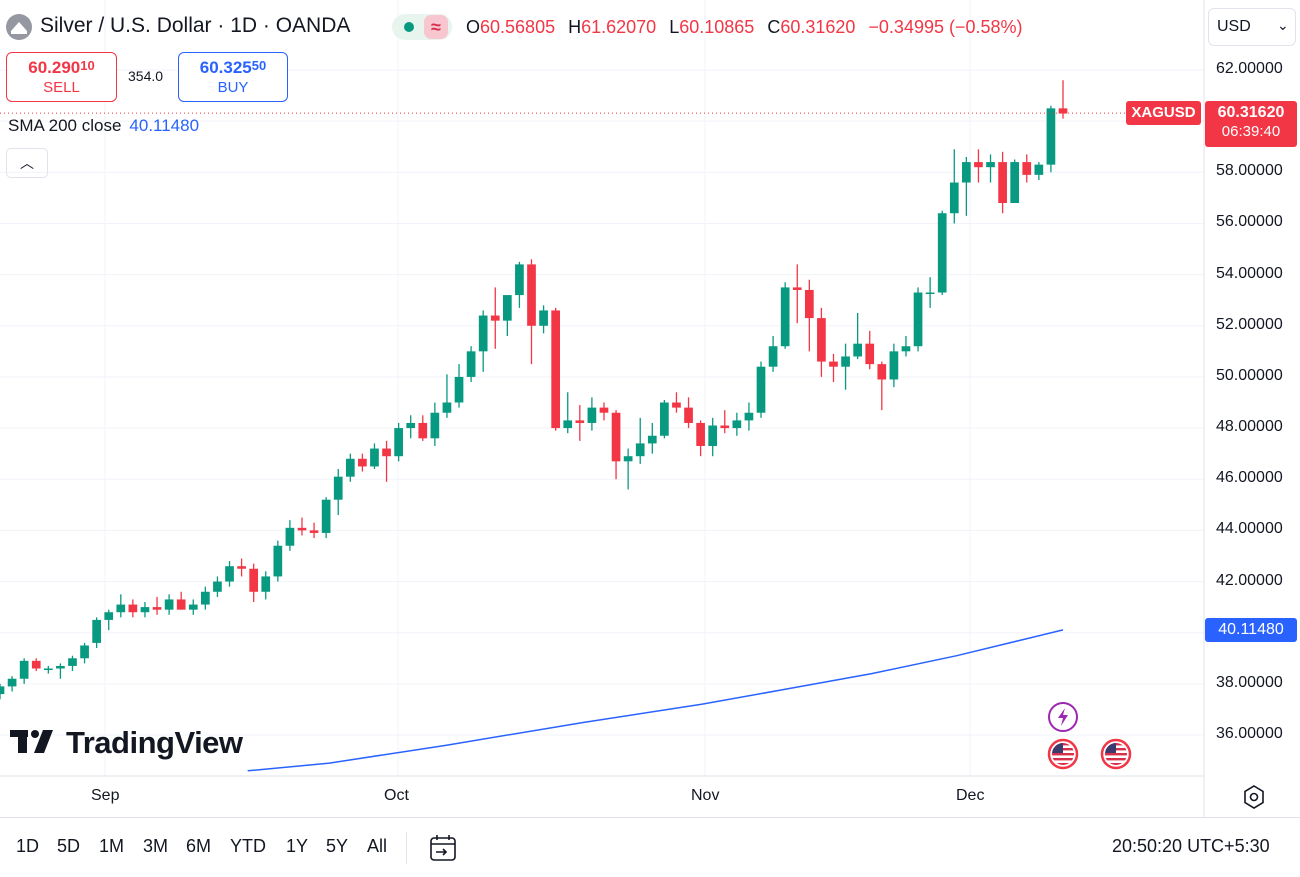  I want to click on chevron-down-icon: ⌄, so click(1283, 25).